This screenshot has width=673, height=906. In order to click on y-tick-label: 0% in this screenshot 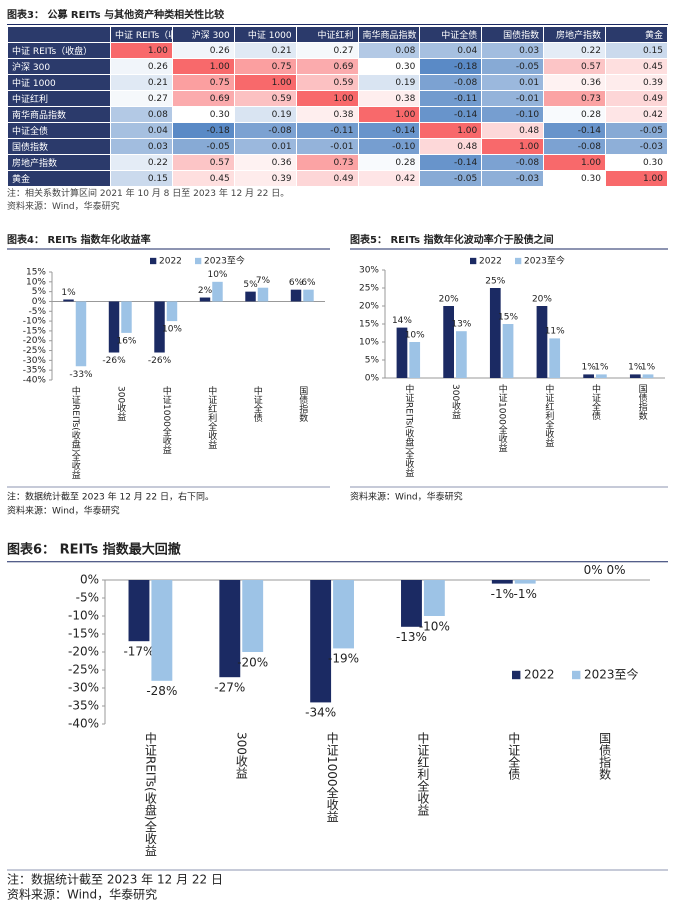, I will do `click(89, 580)`.